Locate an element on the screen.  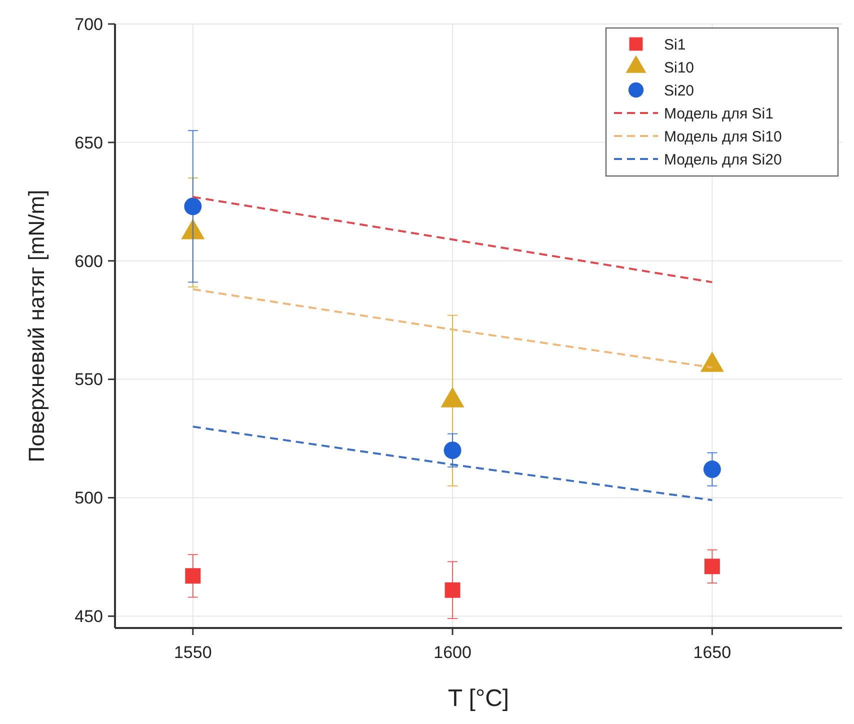
legend-label: Модель для Si1 is located at coordinates (719, 113).